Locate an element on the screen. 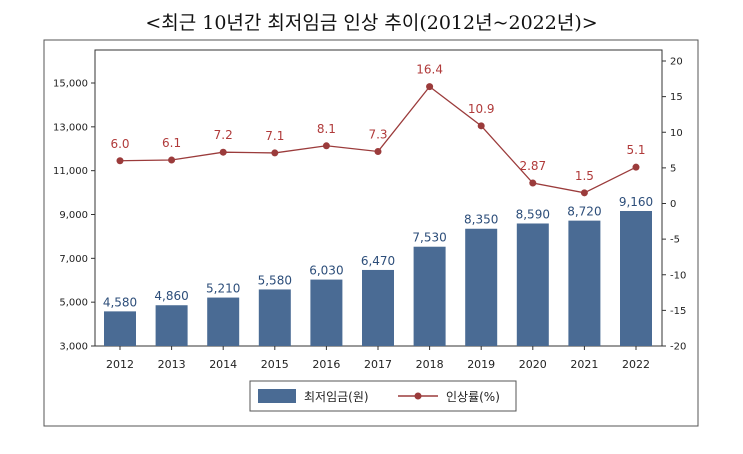 The image size is (743, 454). x-axis-tick-label: 2016 is located at coordinates (326, 364).